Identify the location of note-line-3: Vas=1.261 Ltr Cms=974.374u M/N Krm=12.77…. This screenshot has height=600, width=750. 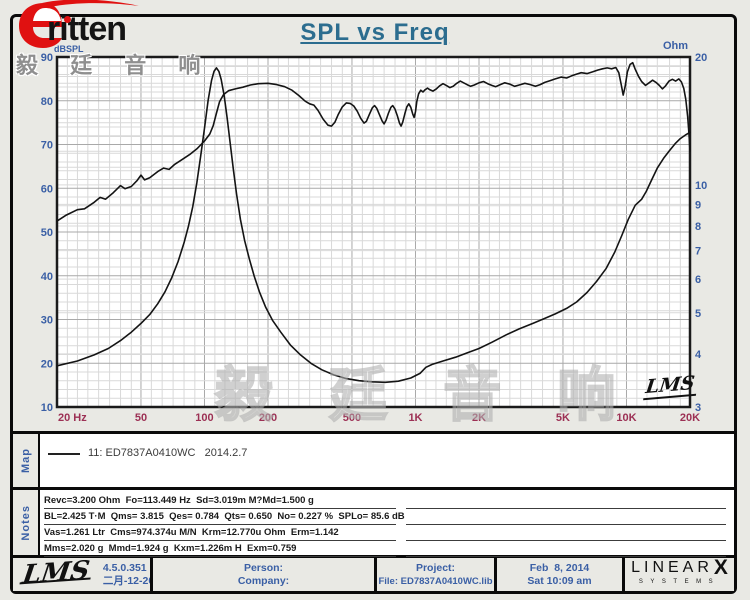
(220, 533).